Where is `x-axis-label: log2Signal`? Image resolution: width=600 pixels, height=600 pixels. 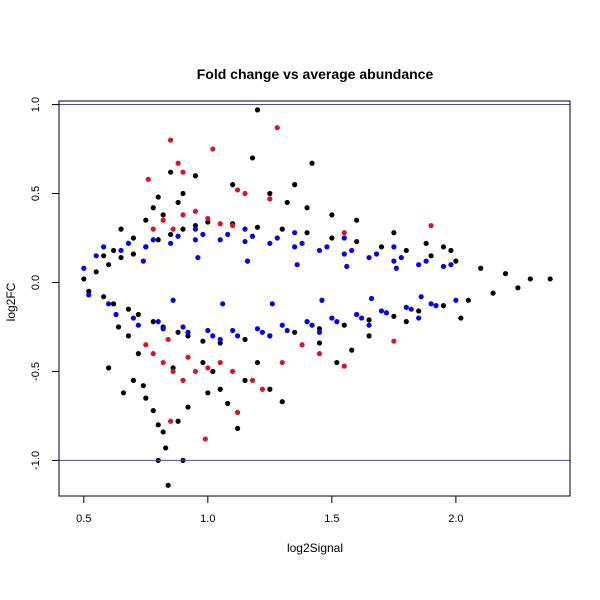 x-axis-label: log2Signal is located at coordinates (315, 548).